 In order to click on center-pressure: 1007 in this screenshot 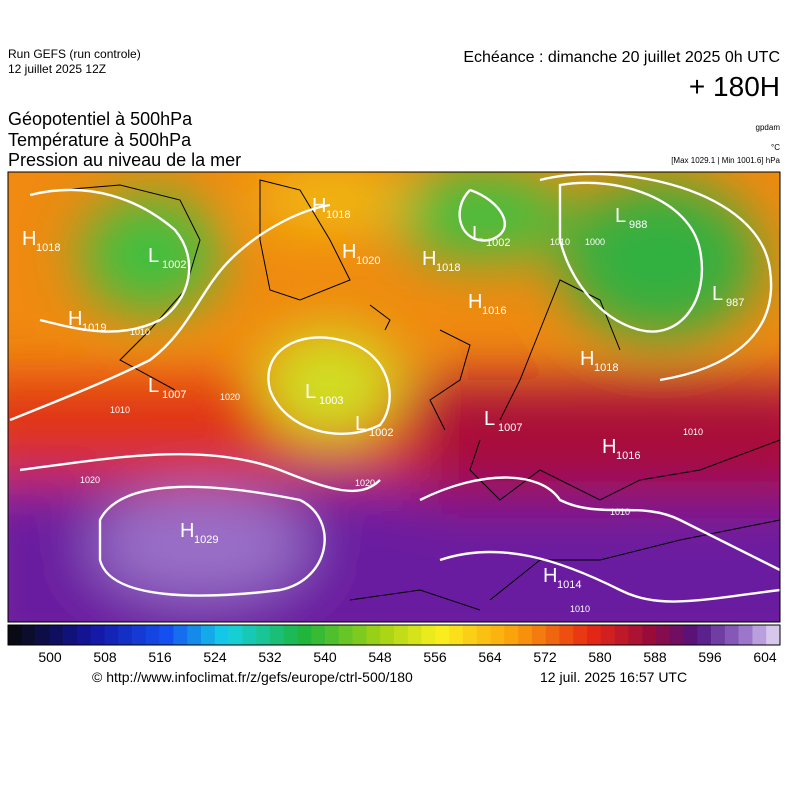, I will do `click(174, 395)`.